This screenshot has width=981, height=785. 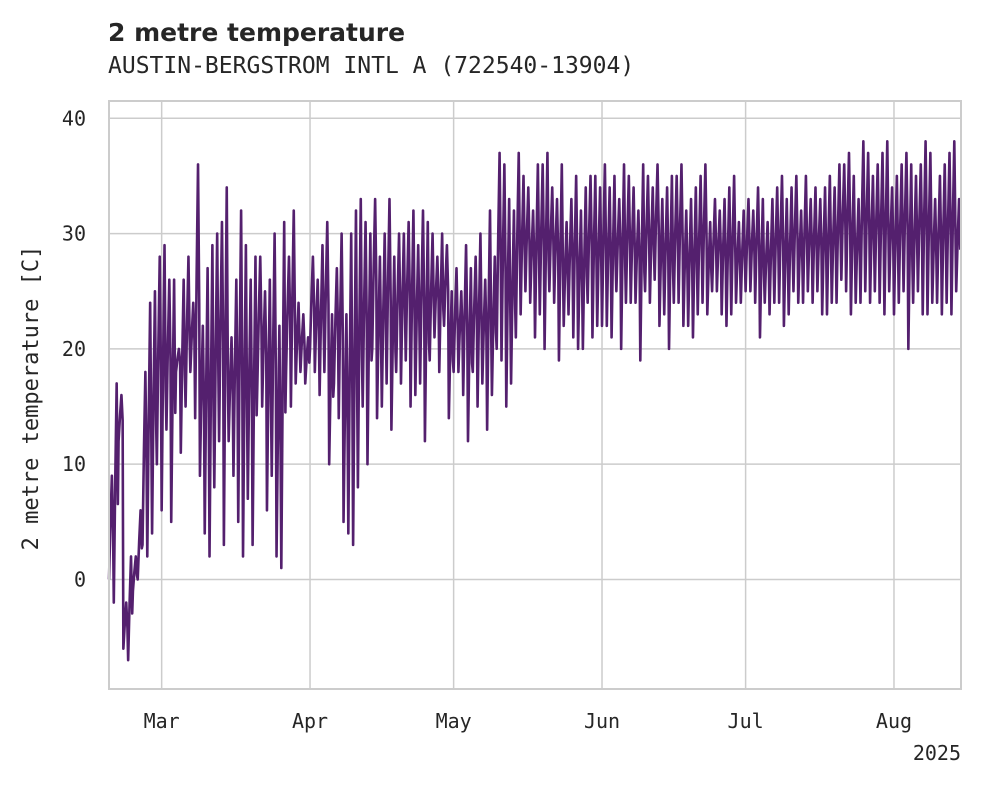 I want to click on y-tick-label-0: 0, so click(x=80, y=579).